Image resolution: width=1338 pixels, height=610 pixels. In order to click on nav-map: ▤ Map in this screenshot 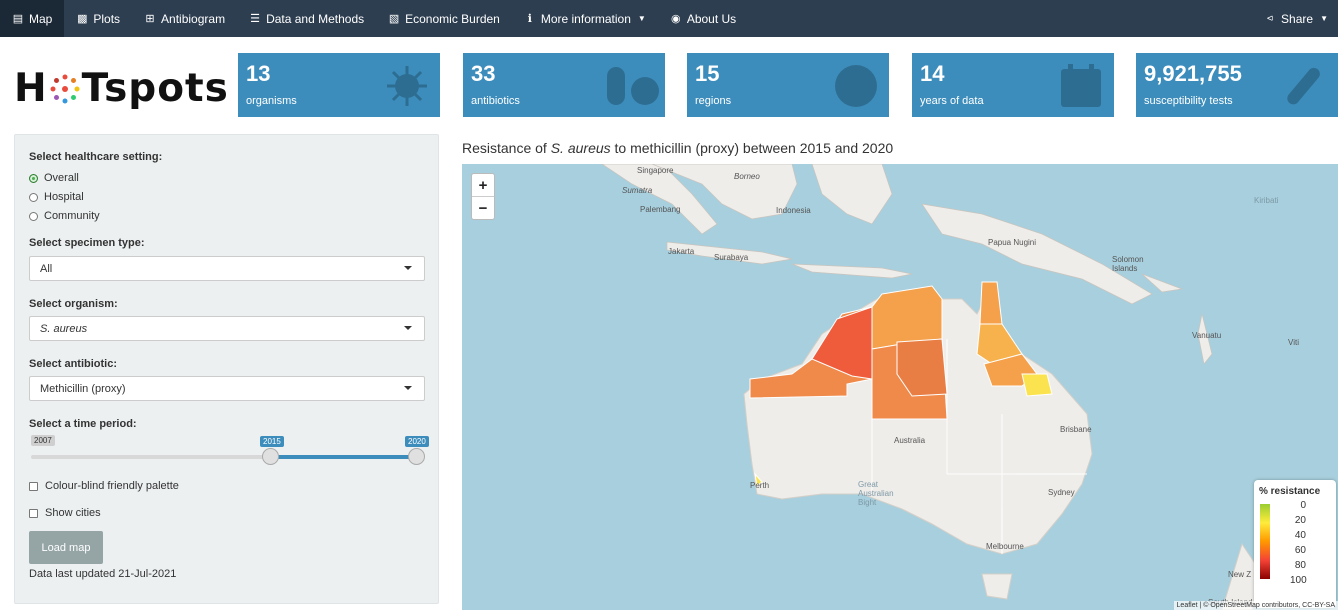, I will do `click(32, 18)`.